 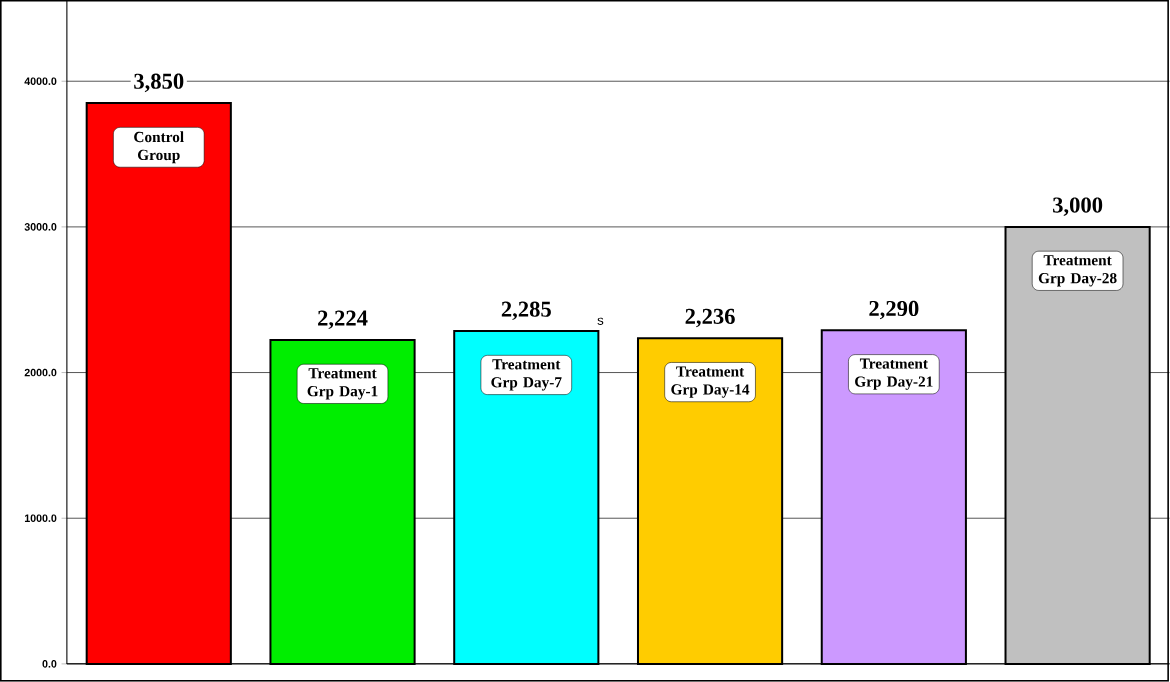 What do you see at coordinates (343, 320) in the screenshot?
I see `data-label: 2,224` at bounding box center [343, 320].